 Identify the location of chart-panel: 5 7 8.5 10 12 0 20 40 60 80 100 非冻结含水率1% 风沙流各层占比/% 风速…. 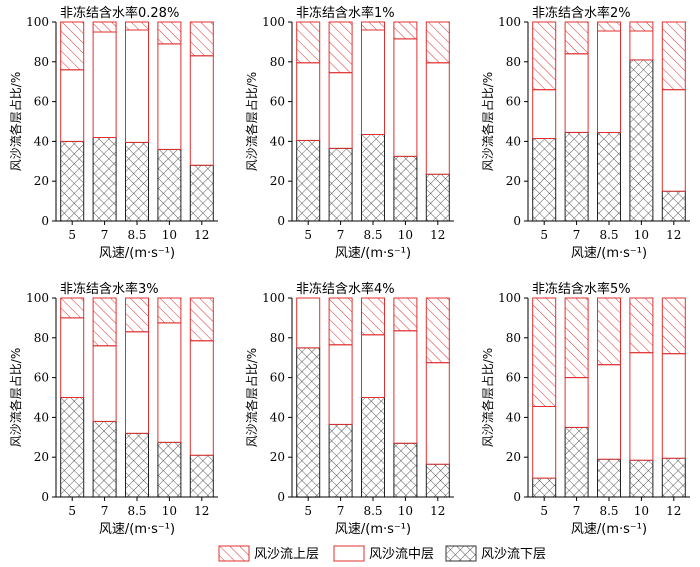
(349, 133).